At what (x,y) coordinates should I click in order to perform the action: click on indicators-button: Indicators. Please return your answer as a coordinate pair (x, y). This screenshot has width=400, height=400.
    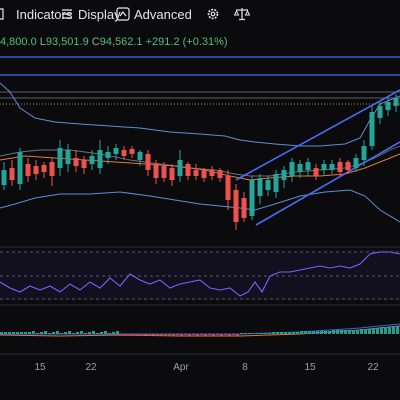
    Looking at the image, I should click on (36, 14).